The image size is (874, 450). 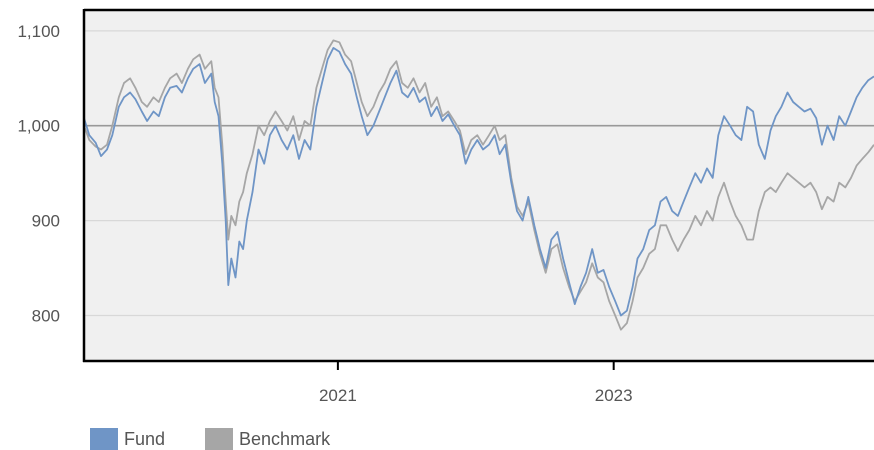 I want to click on y-tick-label-1000: 1,000, so click(x=38, y=126).